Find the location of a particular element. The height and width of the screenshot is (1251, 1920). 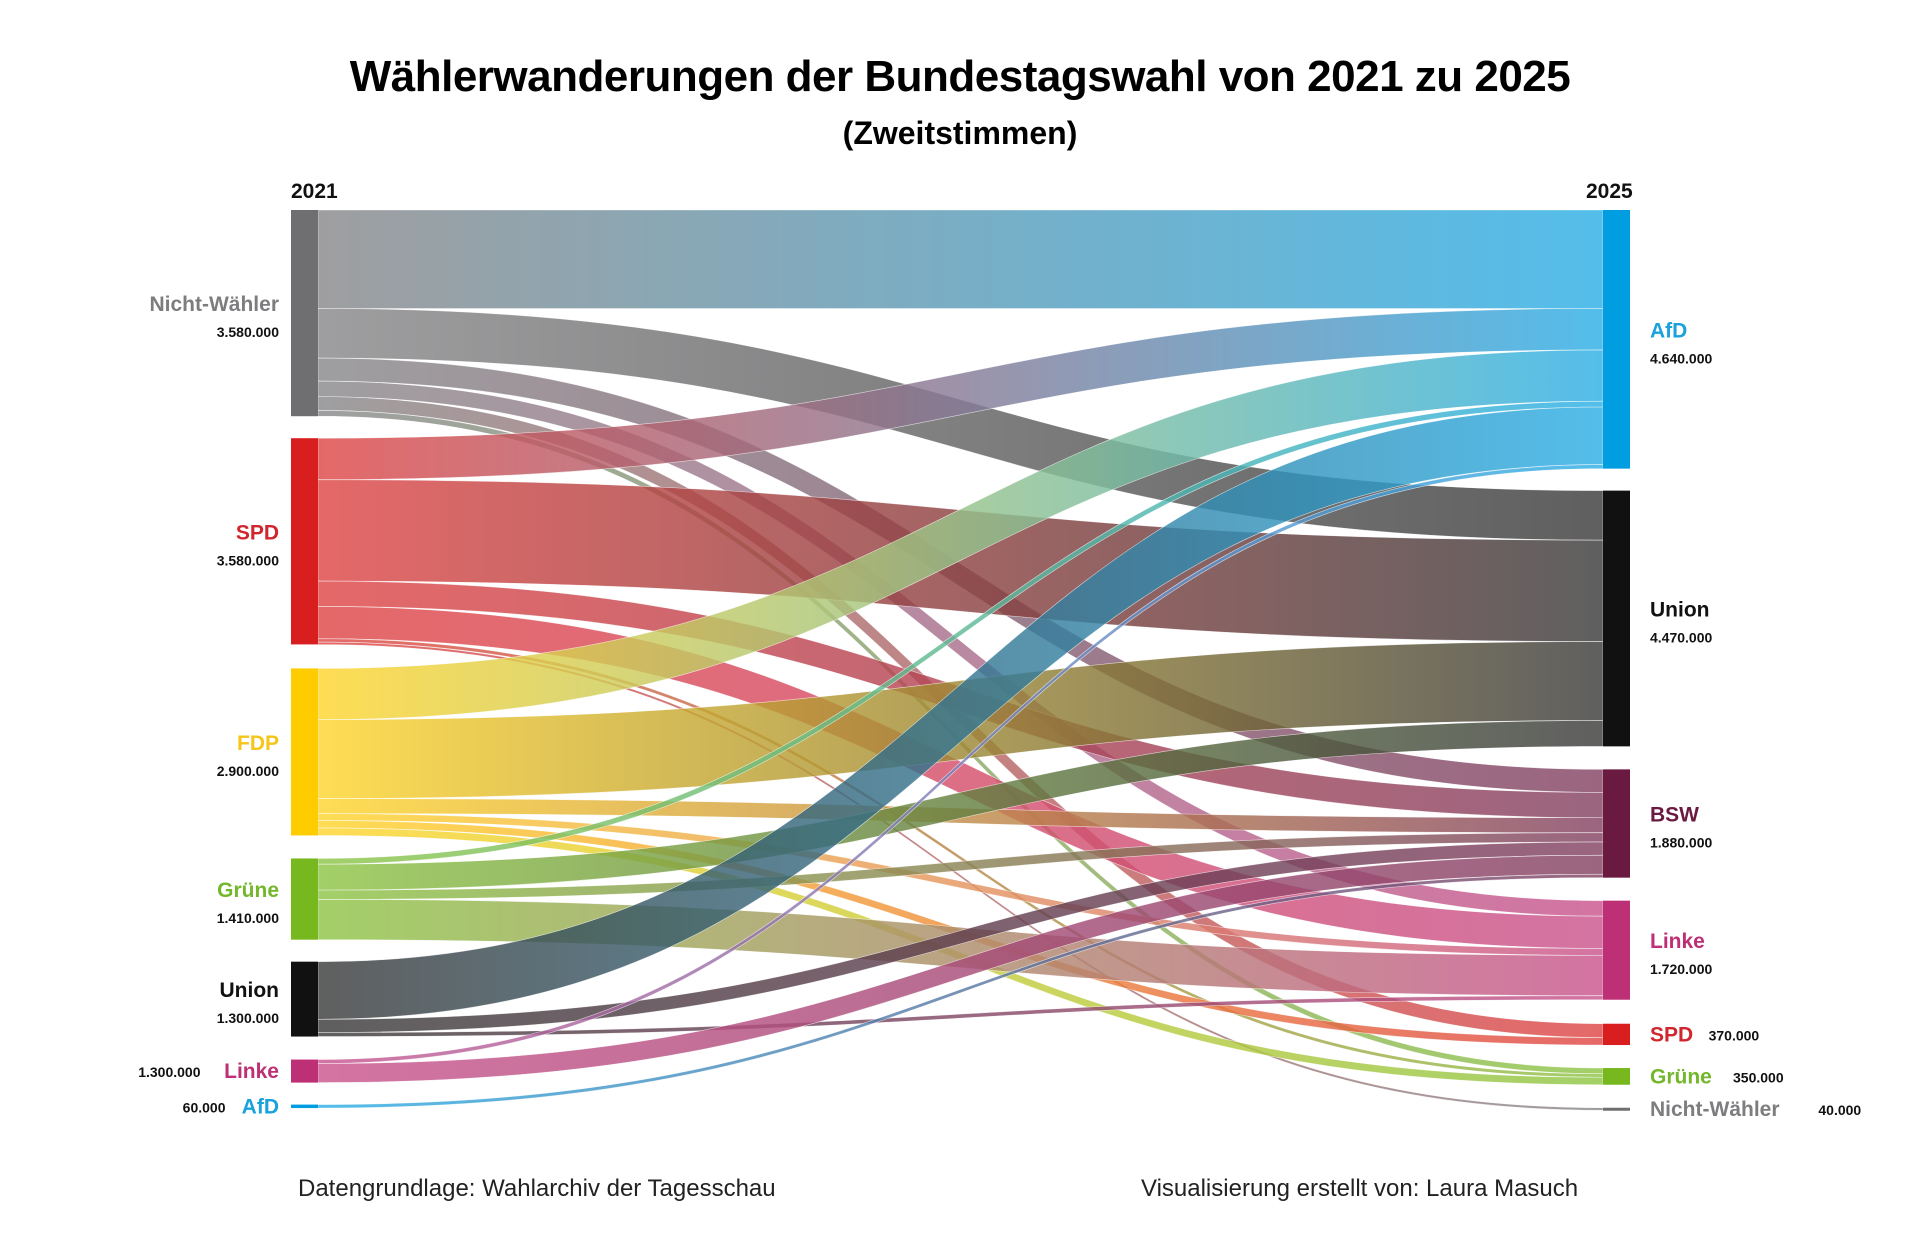

node-2021-union is located at coordinates (304, 999).